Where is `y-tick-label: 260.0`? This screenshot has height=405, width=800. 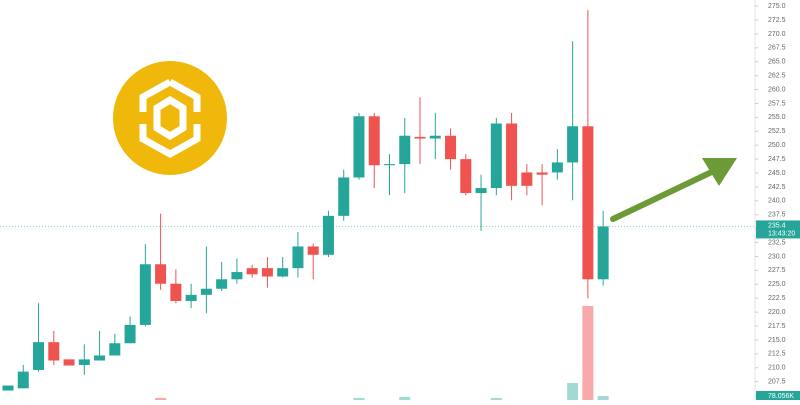
y-tick-label: 260.0 is located at coordinates (777, 89).